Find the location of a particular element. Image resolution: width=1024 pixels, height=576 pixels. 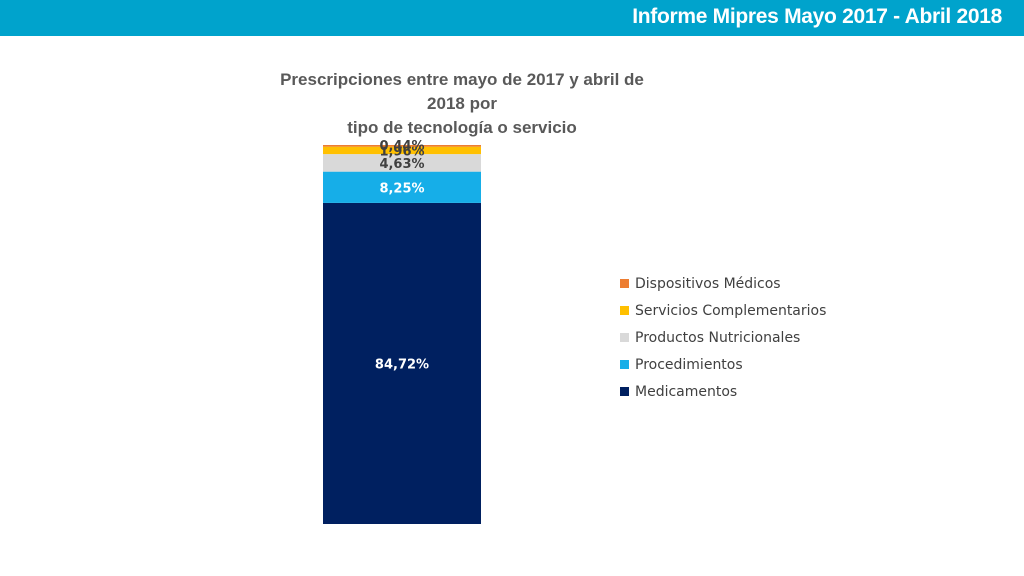

data-label-dispositivos-médicos: 0,44% is located at coordinates (401, 146).